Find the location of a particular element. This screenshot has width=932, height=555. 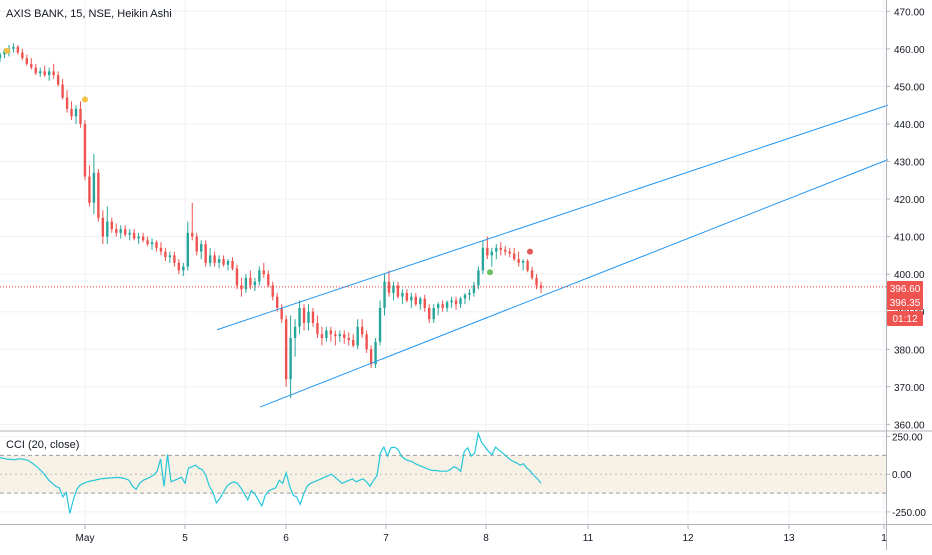

price-tick-label: 380.00 is located at coordinates (909, 350).